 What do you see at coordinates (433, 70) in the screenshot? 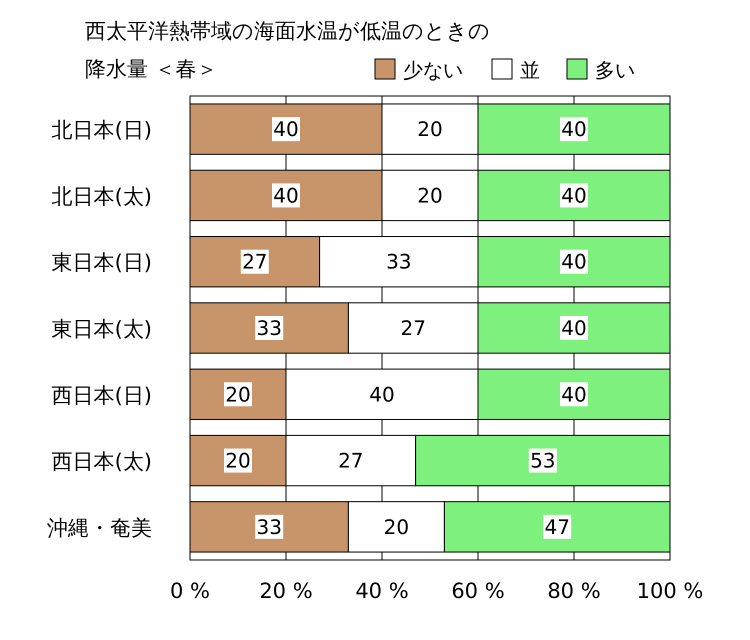
I see `legend-label: 少ない` at bounding box center [433, 70].